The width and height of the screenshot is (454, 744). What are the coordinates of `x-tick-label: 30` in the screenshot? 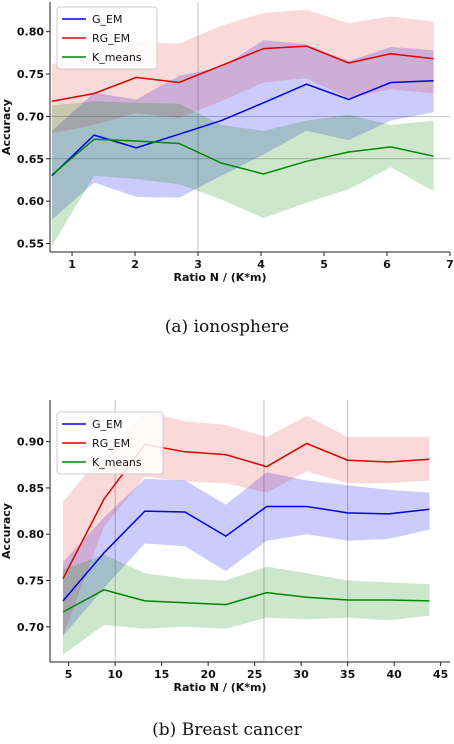 It's located at (302, 674).